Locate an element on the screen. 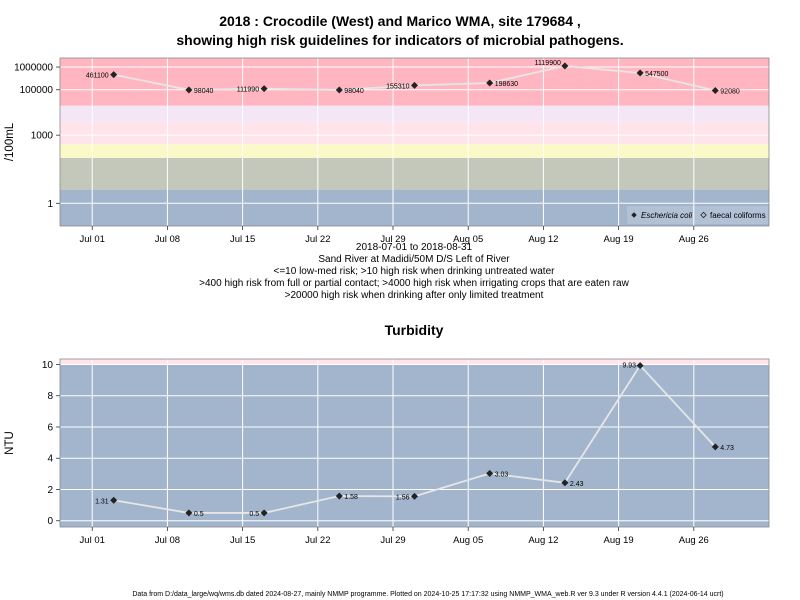  y-tick-label: 0 is located at coordinates (50, 521).